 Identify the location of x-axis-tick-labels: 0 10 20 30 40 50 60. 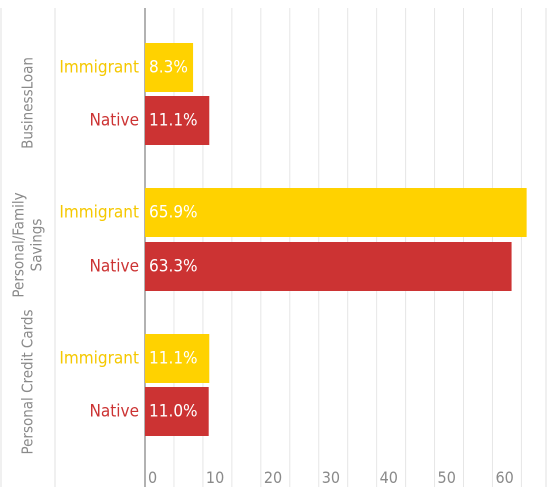
(331, 477).